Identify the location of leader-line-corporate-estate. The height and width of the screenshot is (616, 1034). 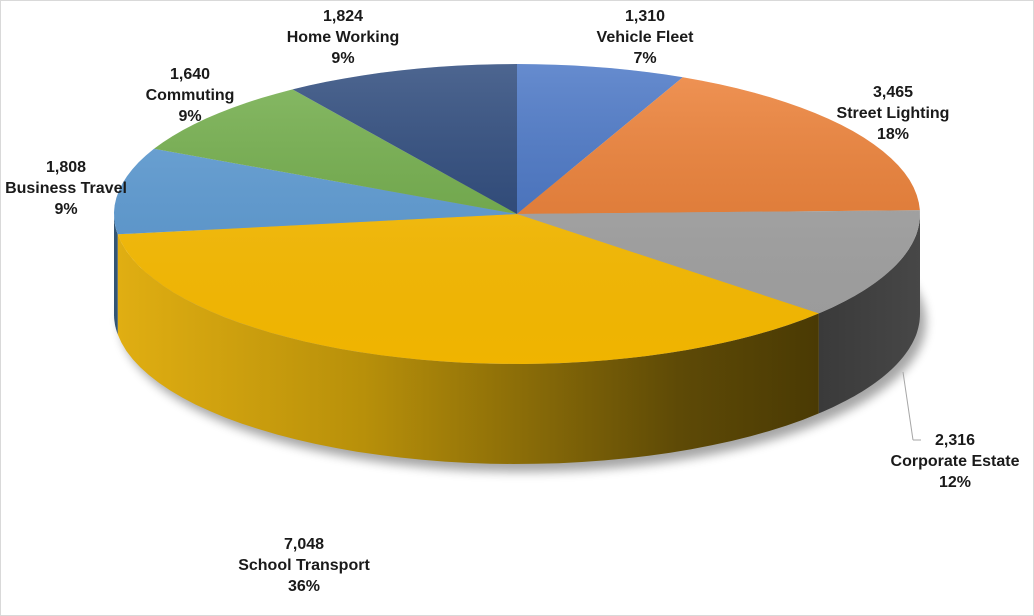
(908, 406).